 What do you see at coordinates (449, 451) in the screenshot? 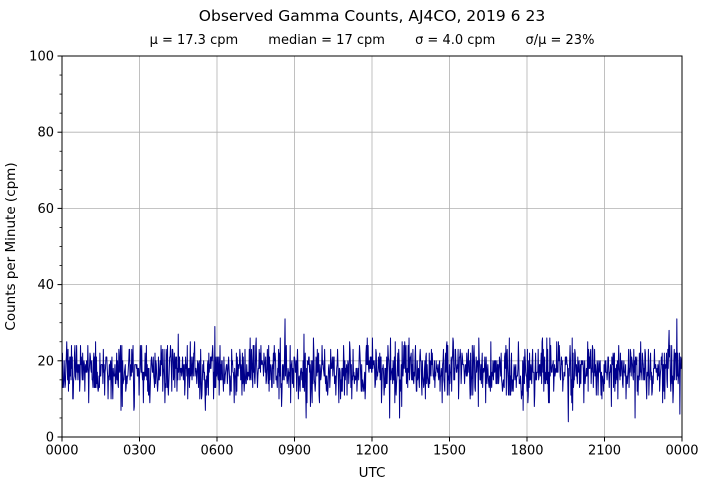
I see `x-tick-label: 1500` at bounding box center [449, 451].